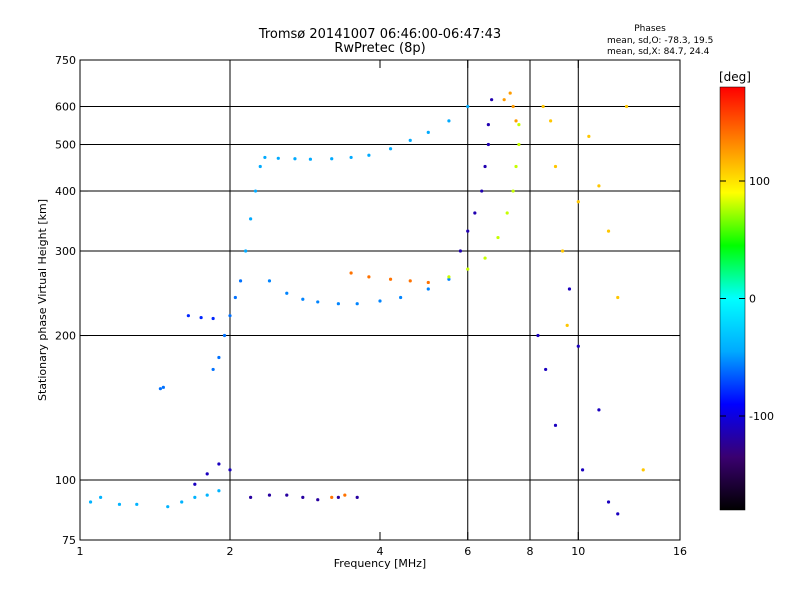 The image size is (800, 600). I want to click on y-tick-label: 75, so click(69, 540).